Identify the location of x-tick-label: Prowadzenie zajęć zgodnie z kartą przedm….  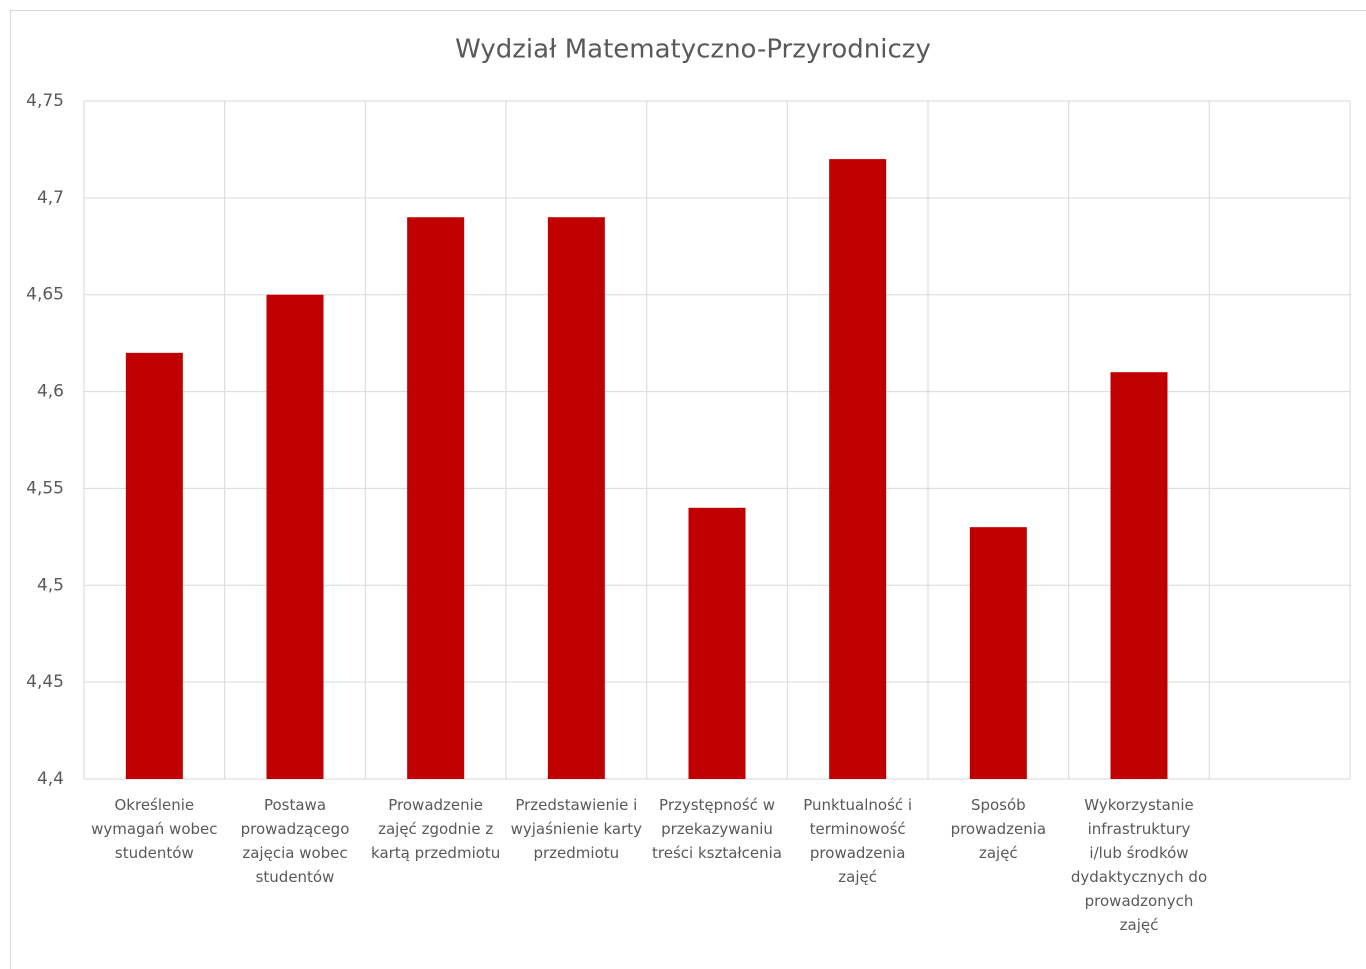
(436, 829).